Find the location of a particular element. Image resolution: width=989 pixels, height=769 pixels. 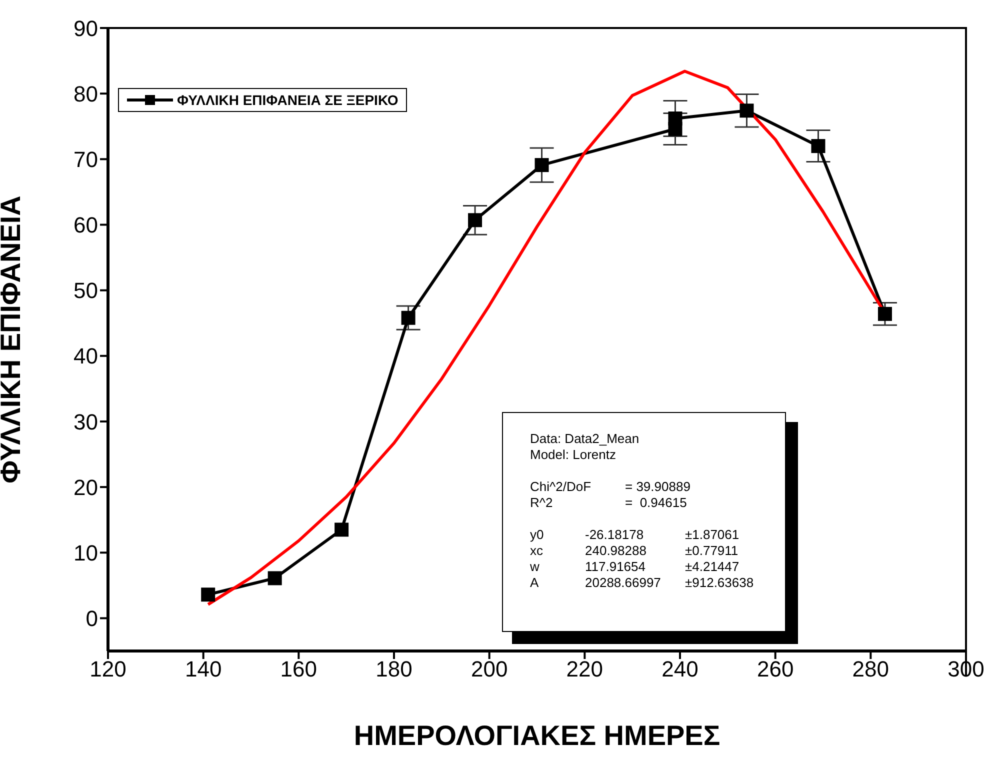

legend-label: ΦΥΛΛΙΚΗ ΕΠΙΦΑΝΕΙΑ ΣΕ ΞΕΡΙΚΟ is located at coordinates (287, 100).